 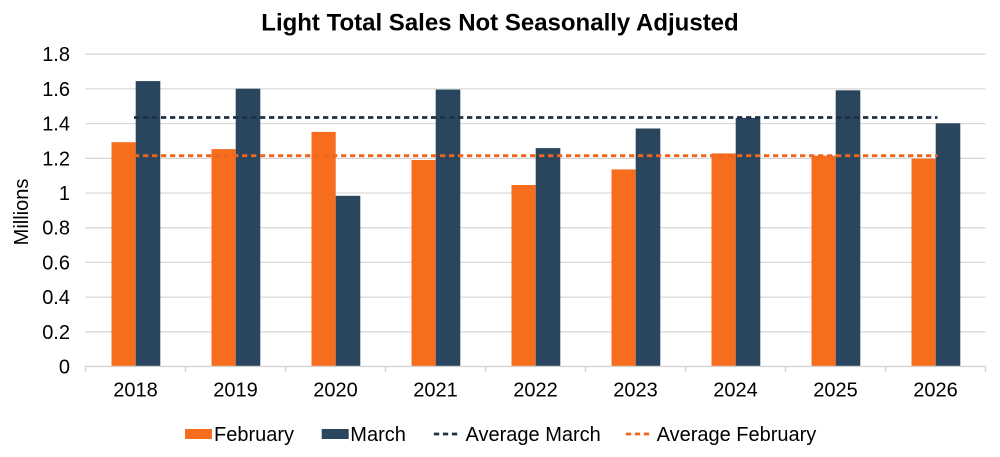 I want to click on svg-text: 2024, so click(x=735, y=391).